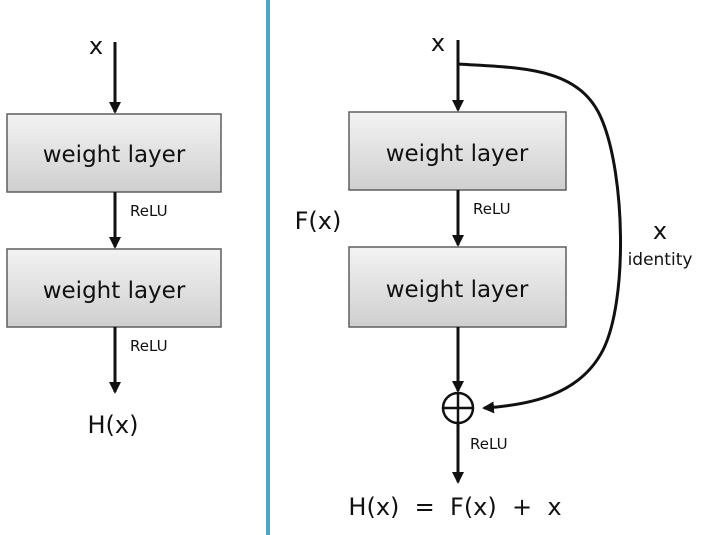 The image size is (703, 535). Describe the element at coordinates (660, 231) in the screenshot. I see `shortcut-x-label: x` at that location.